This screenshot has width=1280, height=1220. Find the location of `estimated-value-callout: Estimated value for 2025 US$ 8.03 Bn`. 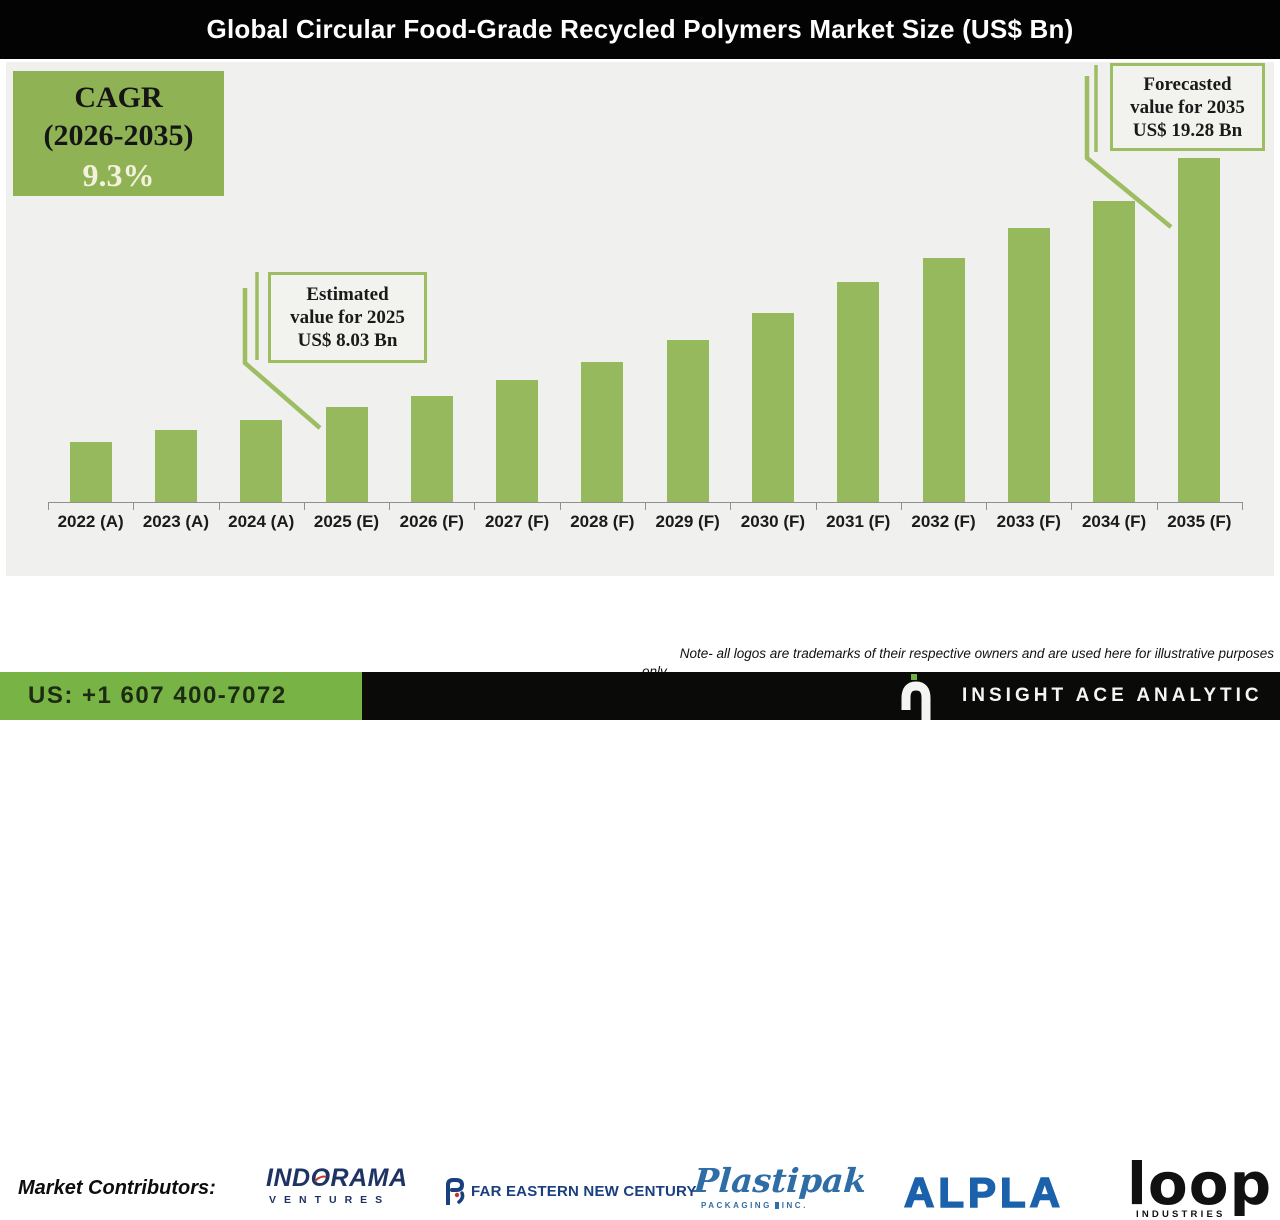

estimated-value-callout: Estimated value for 2025 US$ 8.03 Bn is located at coordinates (347, 317).